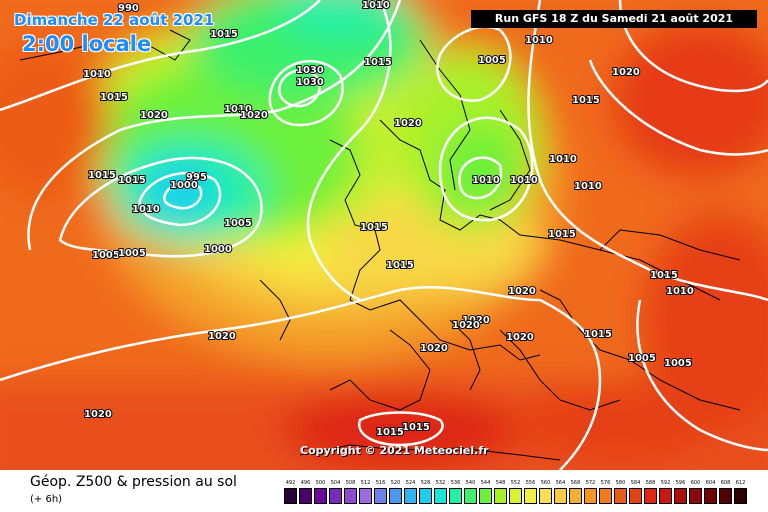 This screenshot has height=512, width=768. I want to click on legend-value-label: 564, so click(560, 483).